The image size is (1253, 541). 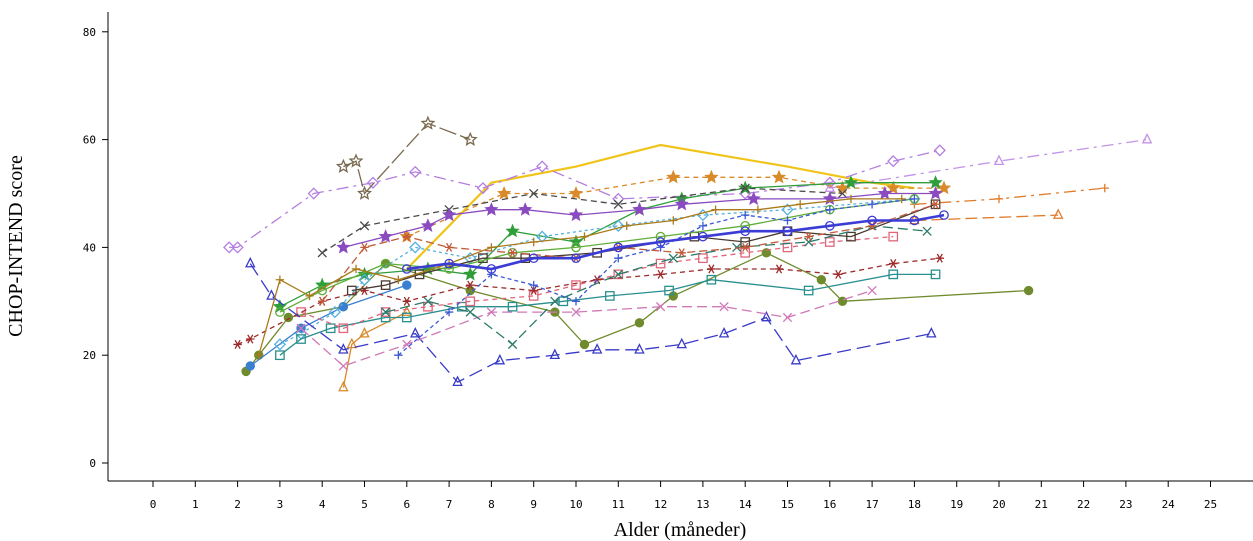 I want to click on x-tick-label: 20, so click(x=998, y=504).